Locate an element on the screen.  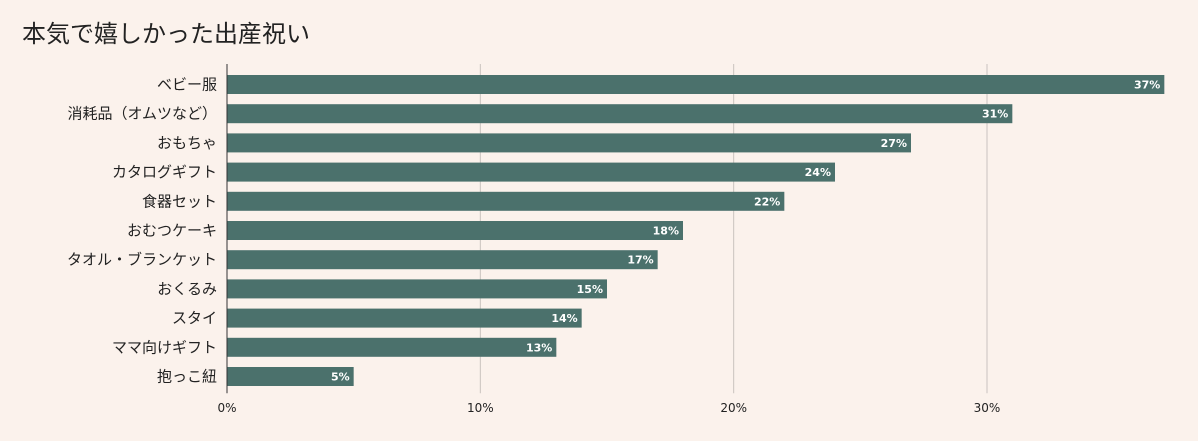
category-label: おむつケーキ is located at coordinates (172, 231).